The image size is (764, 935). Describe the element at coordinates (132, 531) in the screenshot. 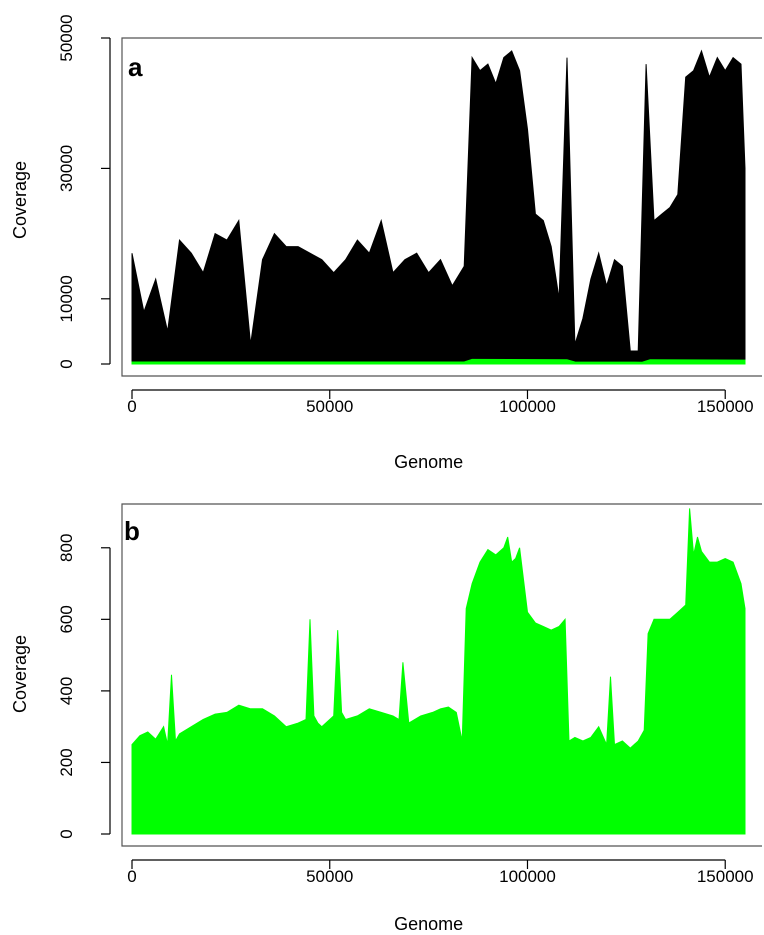

I see `panel-b-letter: b` at that location.